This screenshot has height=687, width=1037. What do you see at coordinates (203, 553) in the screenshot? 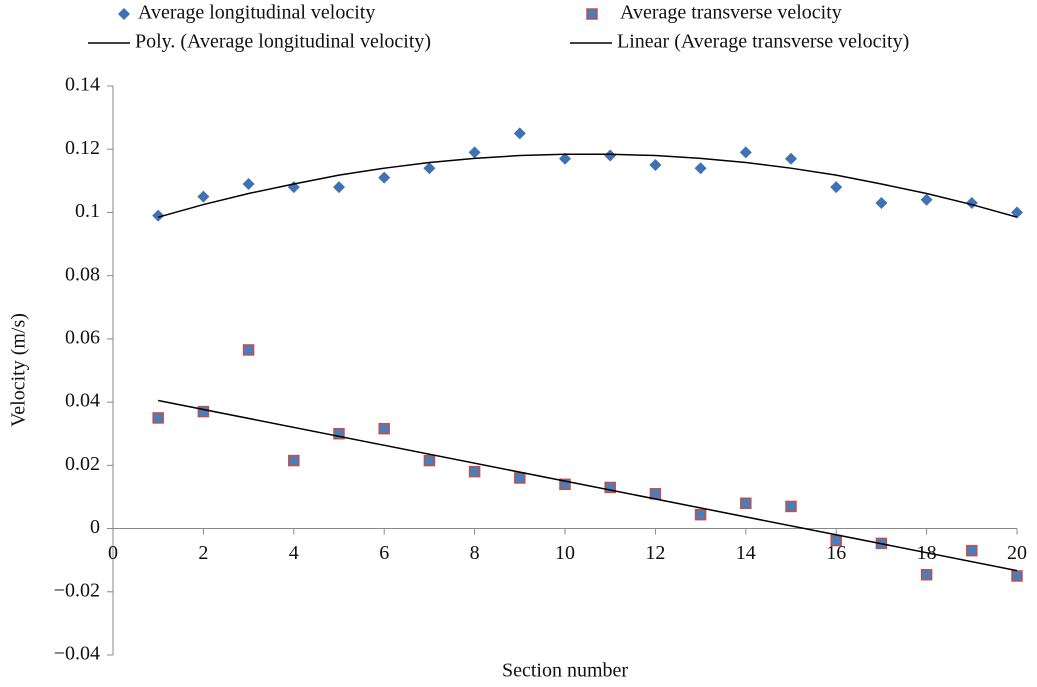
I see `x-tick-label: 2` at bounding box center [203, 553].